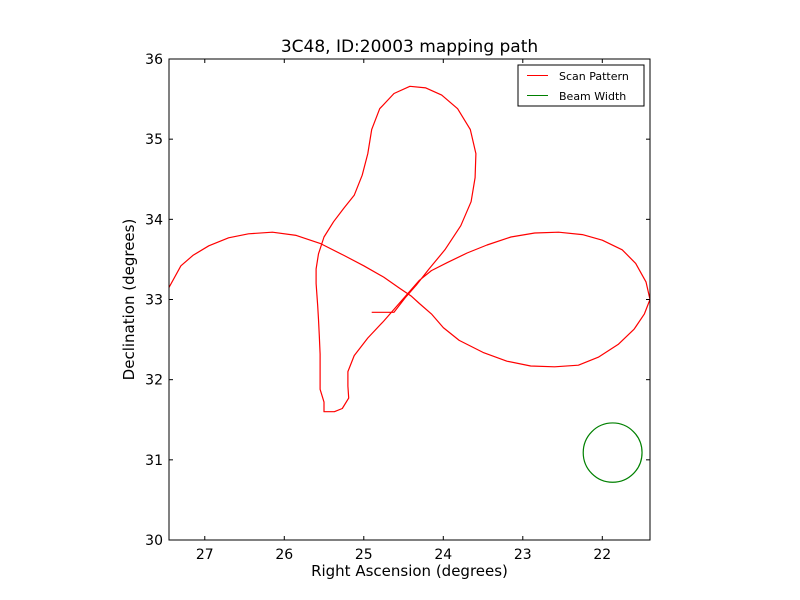  What do you see at coordinates (409, 571) in the screenshot?
I see `x-axis-label: Right Ascension (degrees)` at bounding box center [409, 571].